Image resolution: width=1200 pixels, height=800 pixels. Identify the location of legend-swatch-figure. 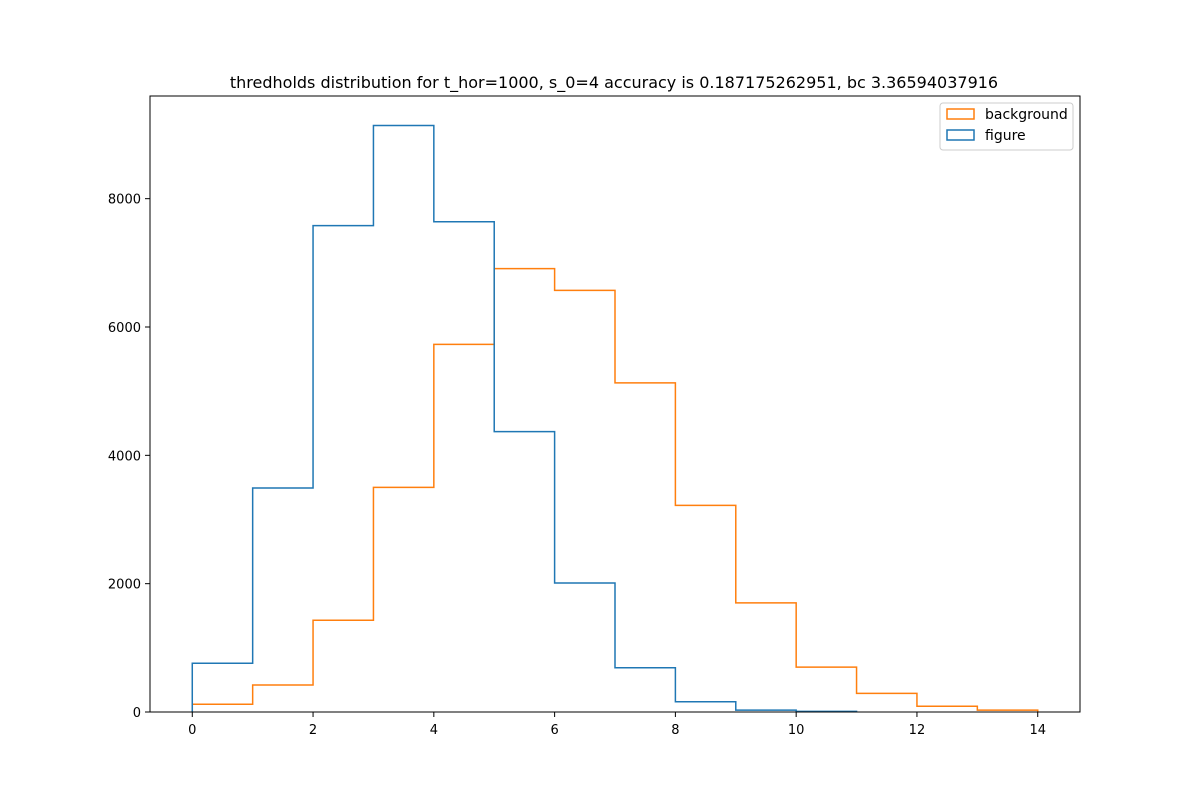
(960, 135).